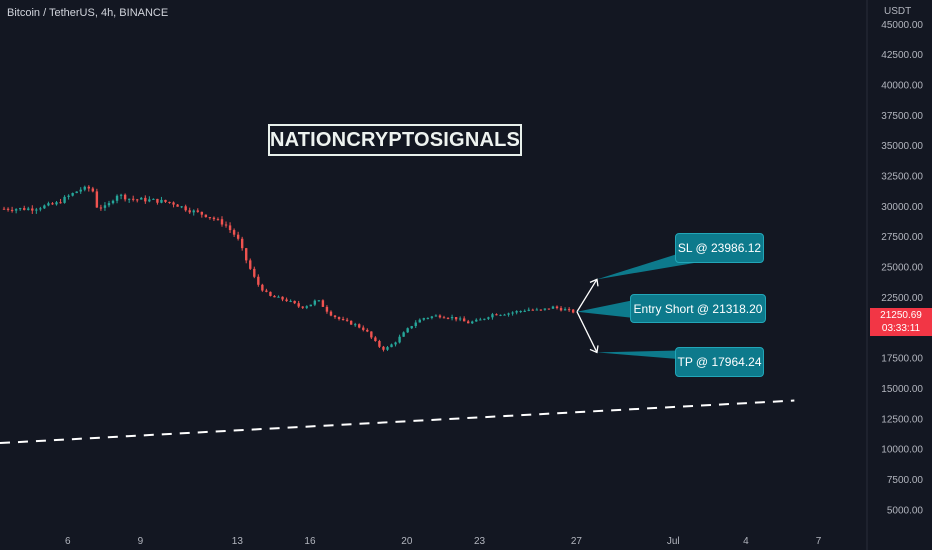 The height and width of the screenshot is (550, 932). I want to click on entry-callout: Entry Short @ 21318.20, so click(698, 308).